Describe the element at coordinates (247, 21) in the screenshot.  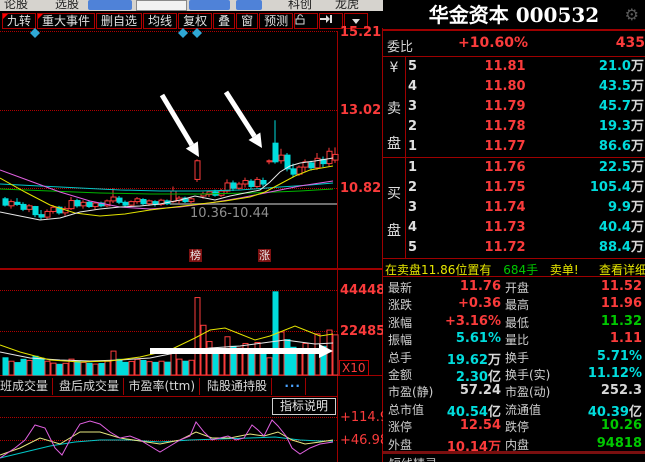
I see `toolbar-button-7: 窗` at that location.